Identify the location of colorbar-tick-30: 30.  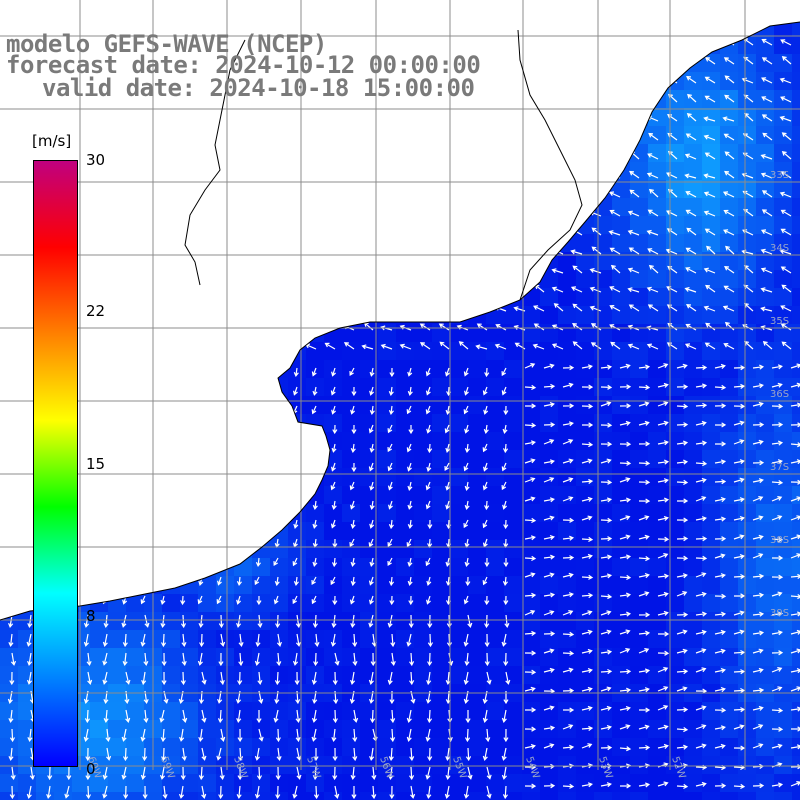
(96, 160).